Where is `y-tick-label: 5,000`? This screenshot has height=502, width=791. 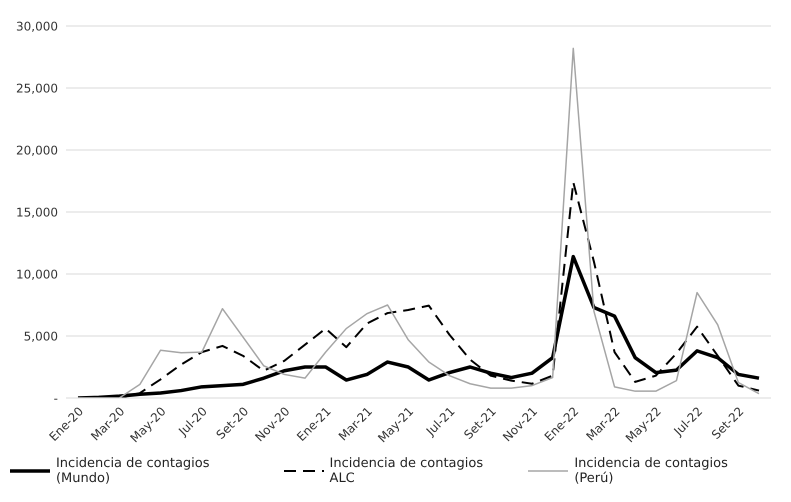
y-tick-label: 5,000 is located at coordinates (41, 336).